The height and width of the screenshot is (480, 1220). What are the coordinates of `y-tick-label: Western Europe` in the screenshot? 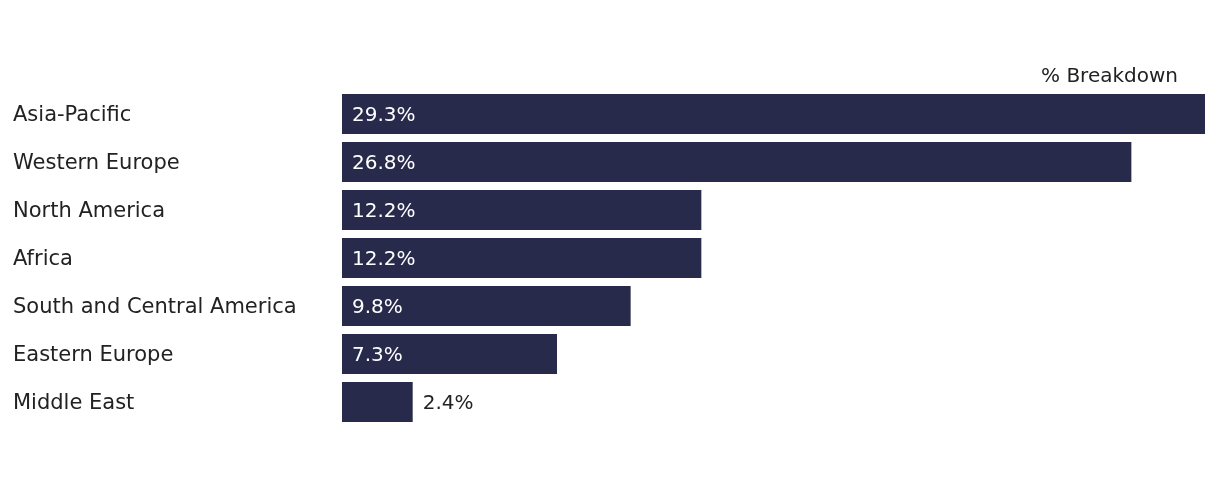 It's located at (96, 162).